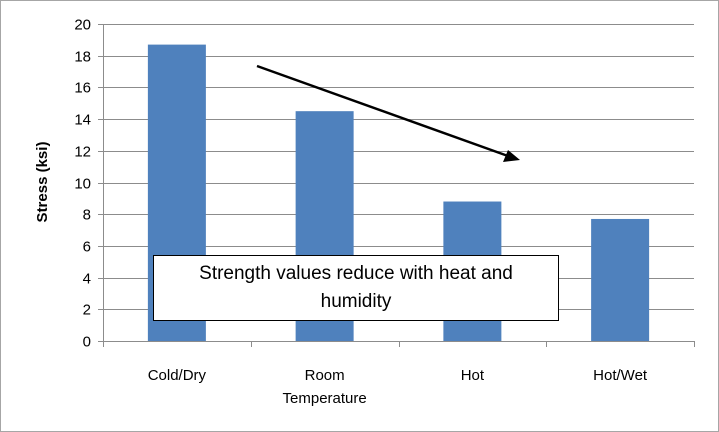 The height and width of the screenshot is (432, 719). What do you see at coordinates (325, 387) in the screenshot?
I see `x-tick-label: Room Temperature` at bounding box center [325, 387].